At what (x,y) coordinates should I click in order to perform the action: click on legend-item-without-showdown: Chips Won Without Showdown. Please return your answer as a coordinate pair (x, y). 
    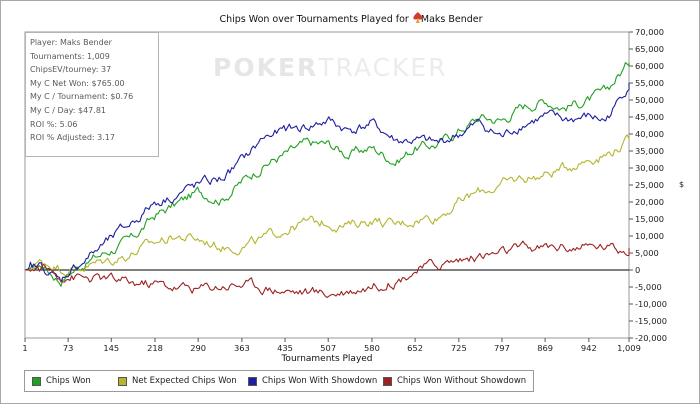
    Looking at the image, I should click on (454, 381).